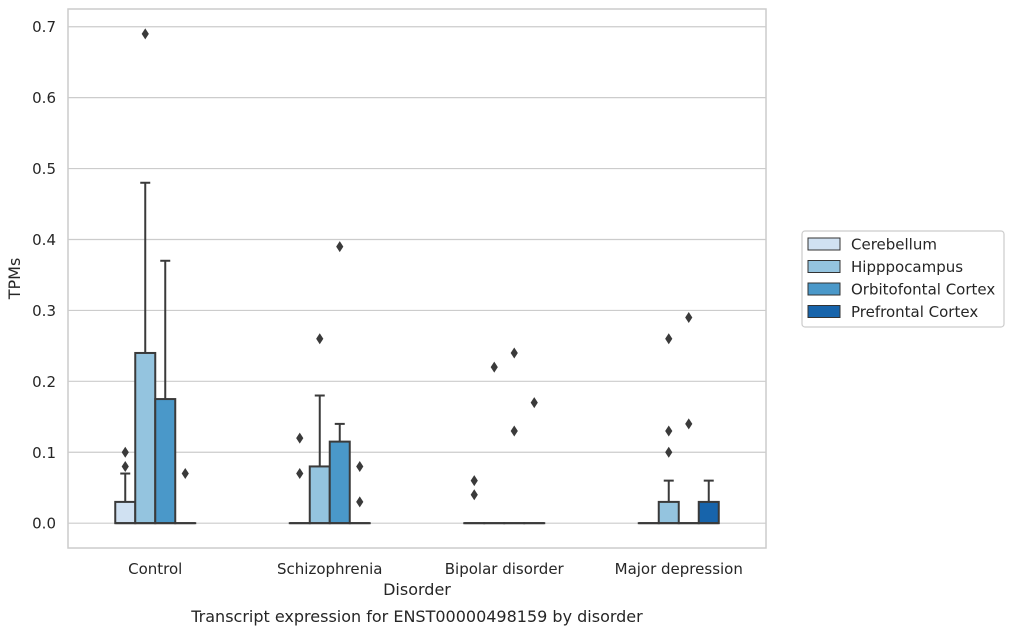 This screenshot has height=634, width=1014. Describe the element at coordinates (44, 169) in the screenshot. I see `y-tick-label: 0.5` at that location.